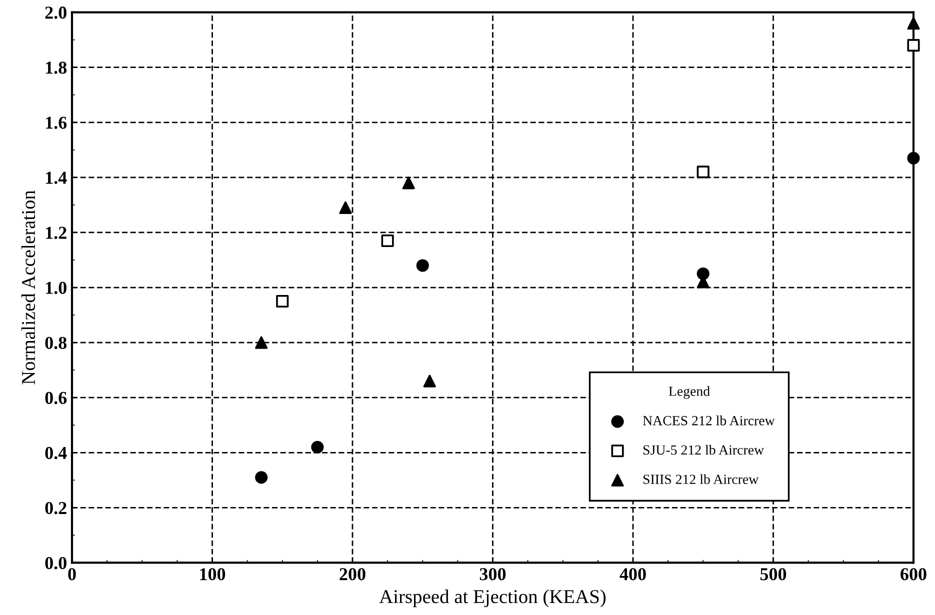 The height and width of the screenshot is (615, 935). I want to click on legend-label: SIIIS 212 lb Aircrew, so click(701, 479).